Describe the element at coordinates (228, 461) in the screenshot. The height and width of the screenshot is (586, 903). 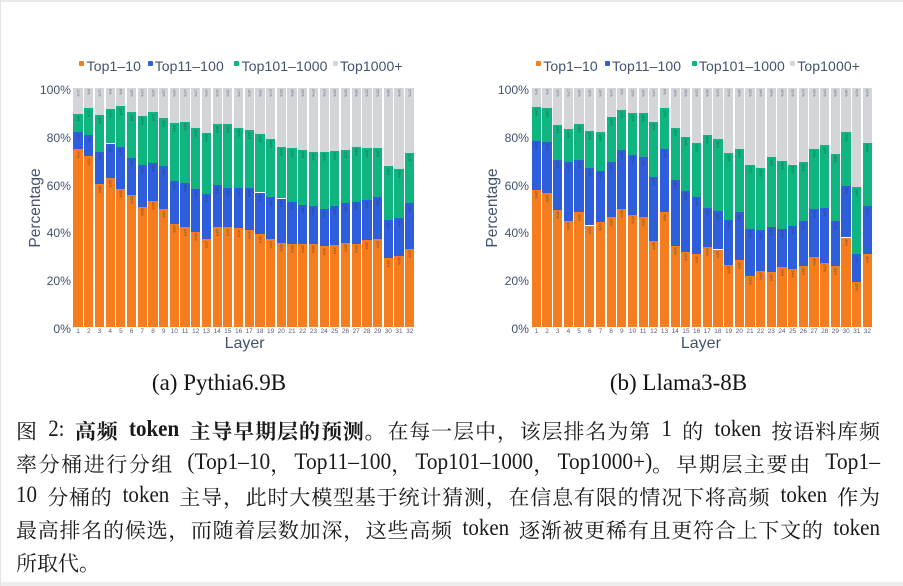
I see `svg-text: (Top1–10` at that location.